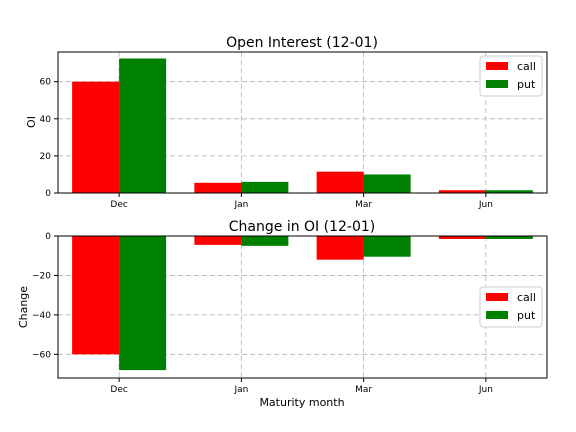  I want to click on y-axis-label: Change, so click(23, 307).